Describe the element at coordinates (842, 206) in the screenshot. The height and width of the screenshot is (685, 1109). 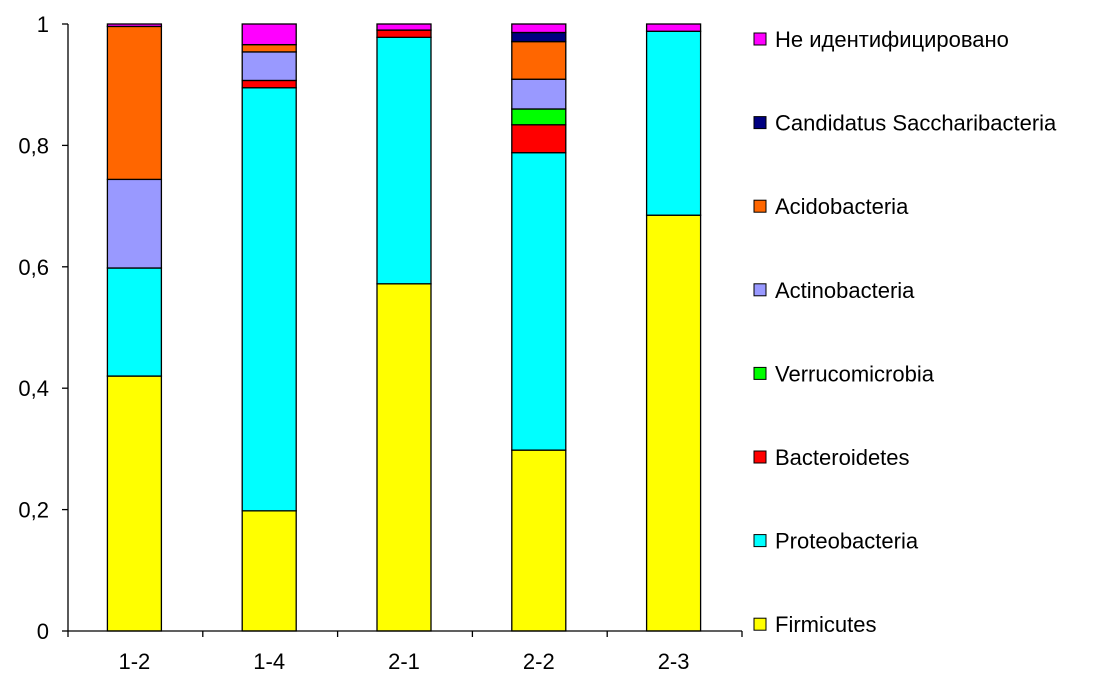
I see `legend-label: Acidobacteria` at that location.